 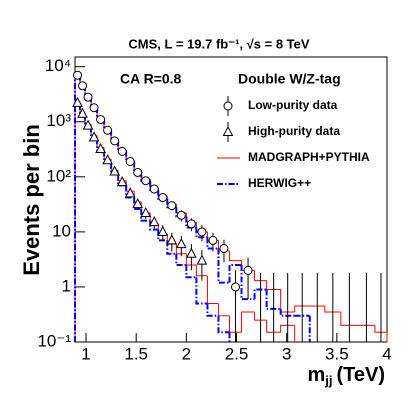 I want to click on x-tick-label: 3.5, so click(x=337, y=353).